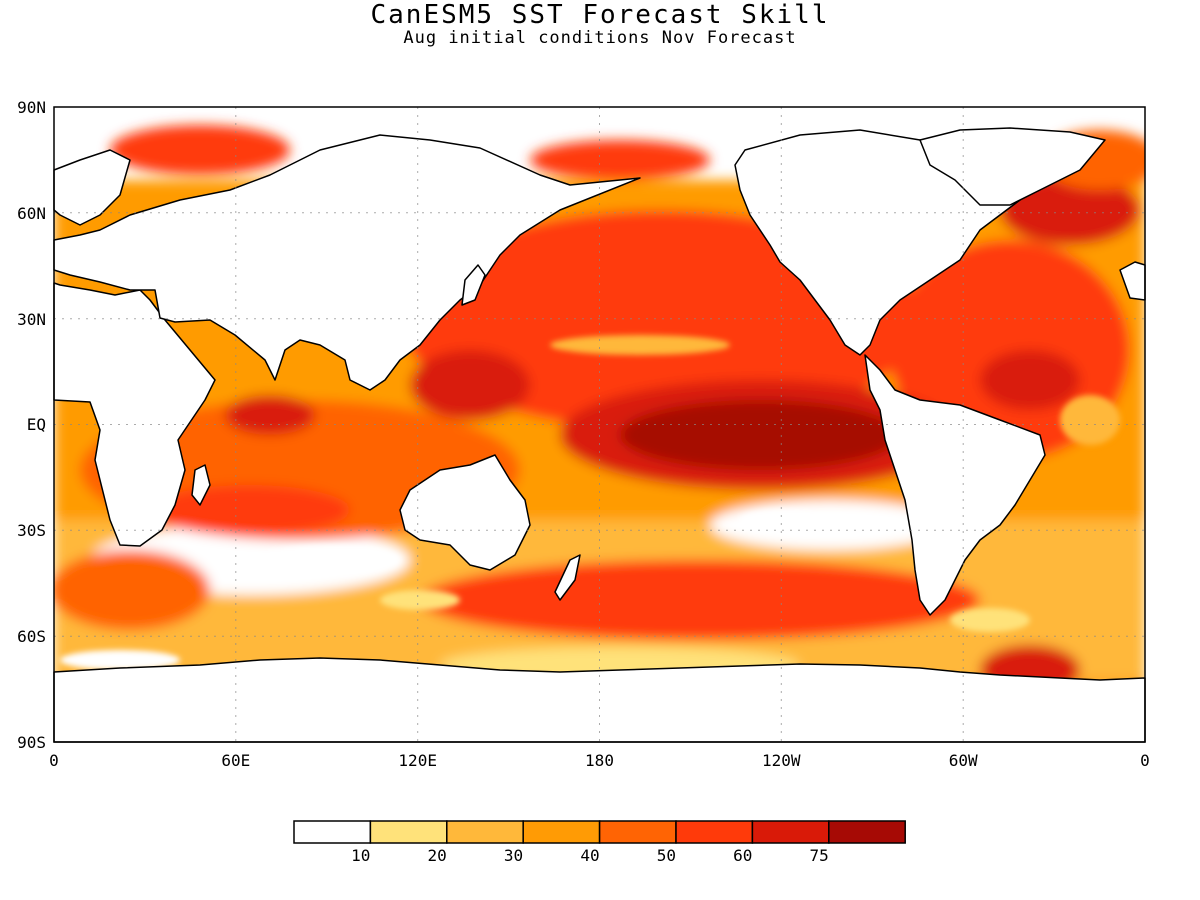 The width and height of the screenshot is (1200, 900). I want to click on land-madagascar, so click(201, 485).